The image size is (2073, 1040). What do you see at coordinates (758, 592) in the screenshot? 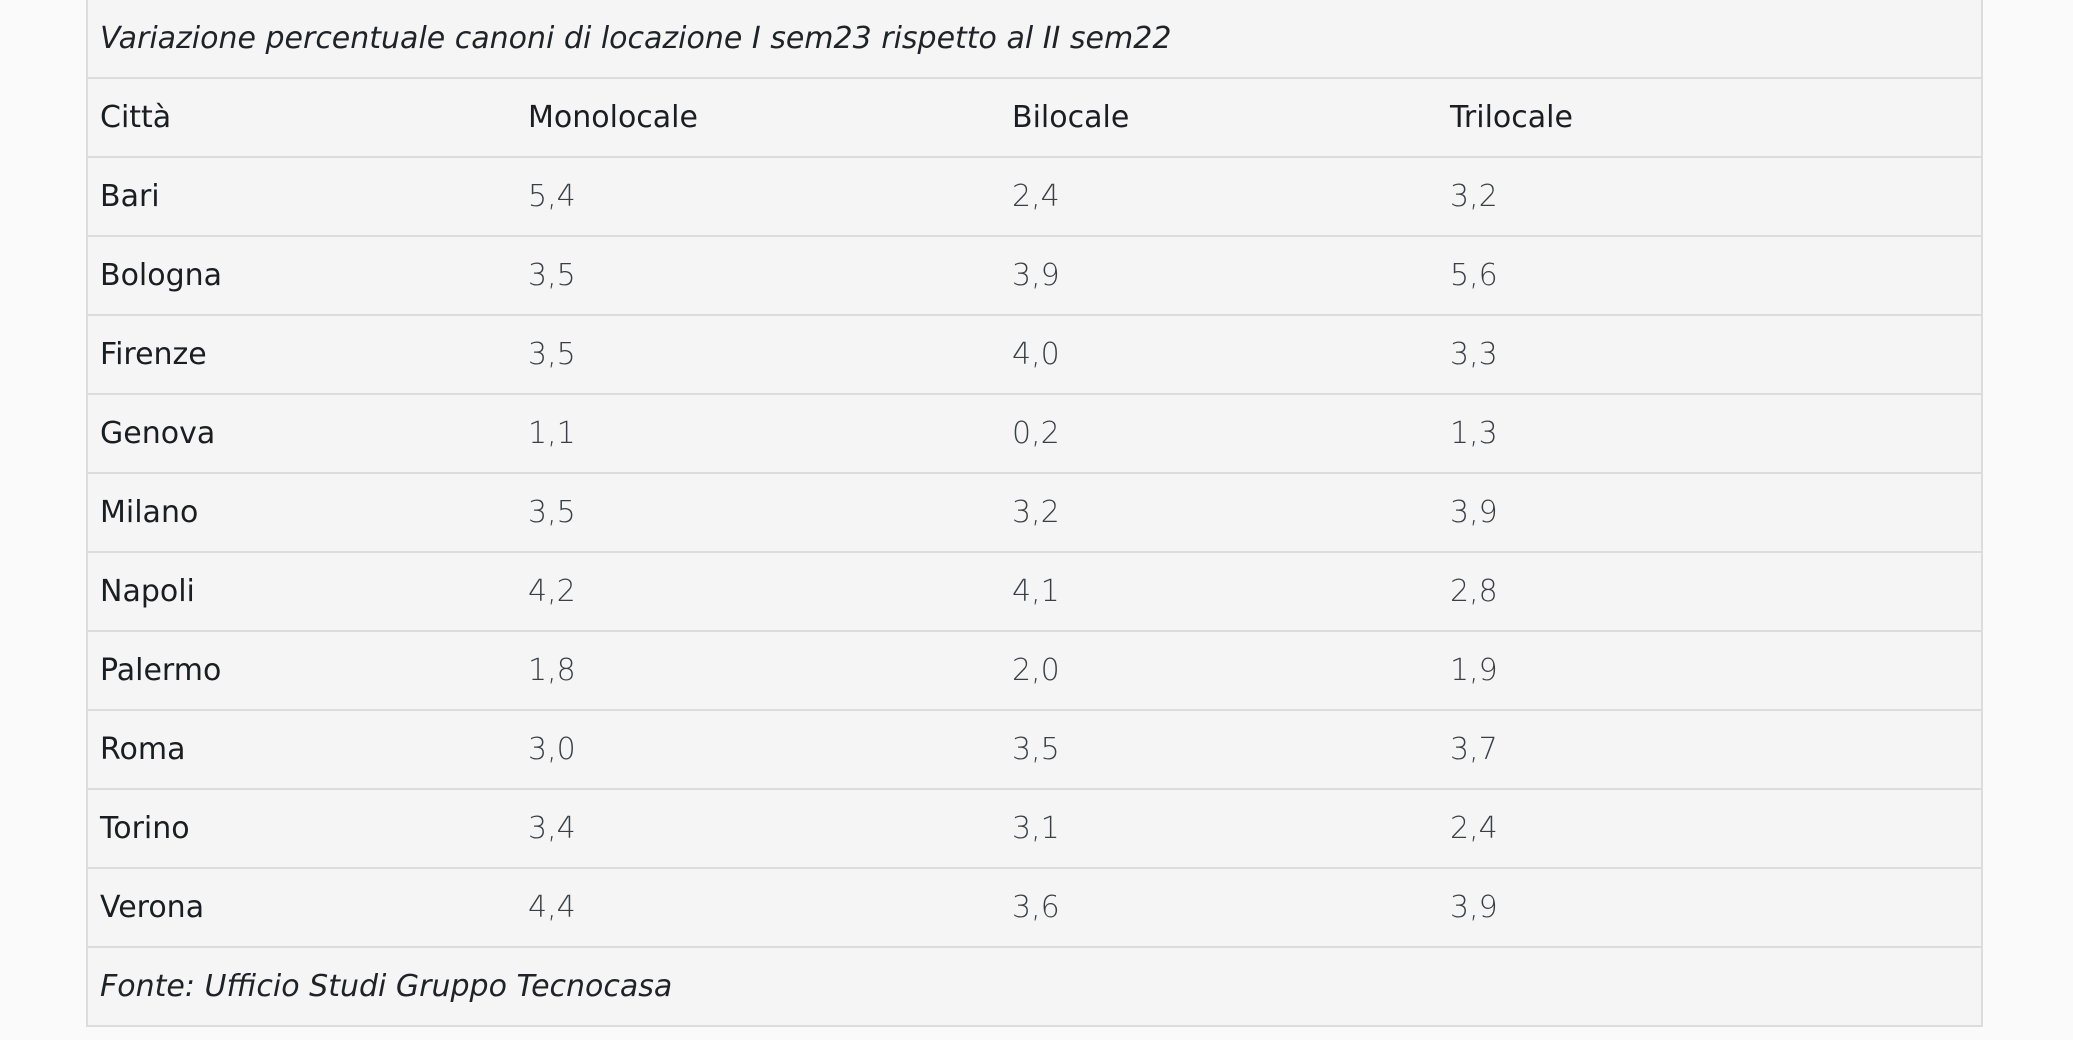
I see `monolocale-cell: 4,2` at bounding box center [758, 592].